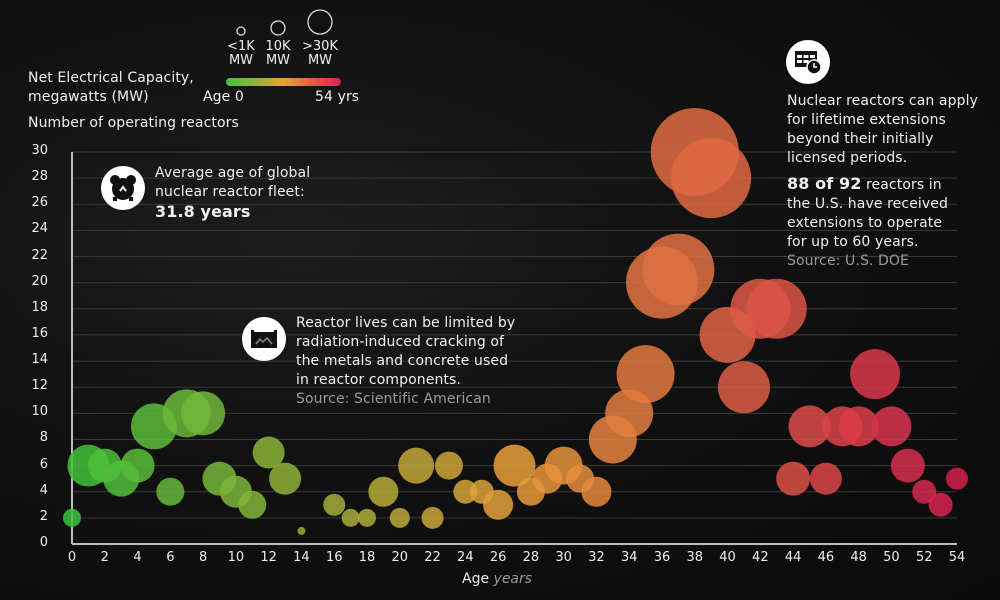 The width and height of the screenshot is (1000, 600). Describe the element at coordinates (268, 557) in the screenshot. I see `x-tick-label: 12` at that location.